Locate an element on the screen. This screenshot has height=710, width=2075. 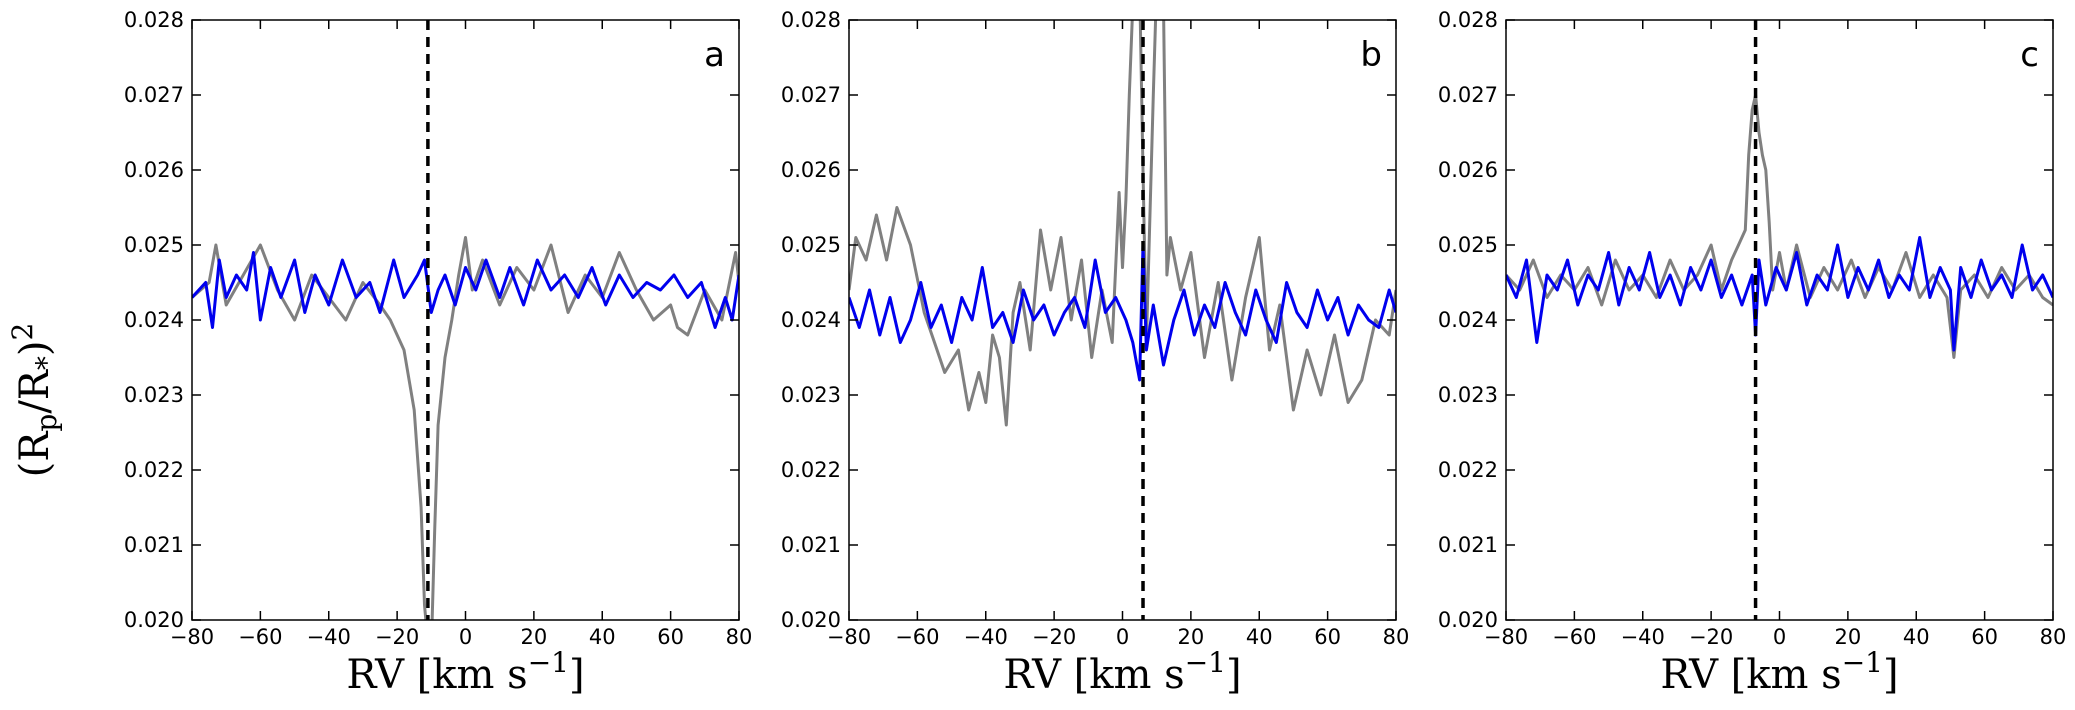
figure-ylabel: (Rp/R*)2 is located at coordinates (34, 400).